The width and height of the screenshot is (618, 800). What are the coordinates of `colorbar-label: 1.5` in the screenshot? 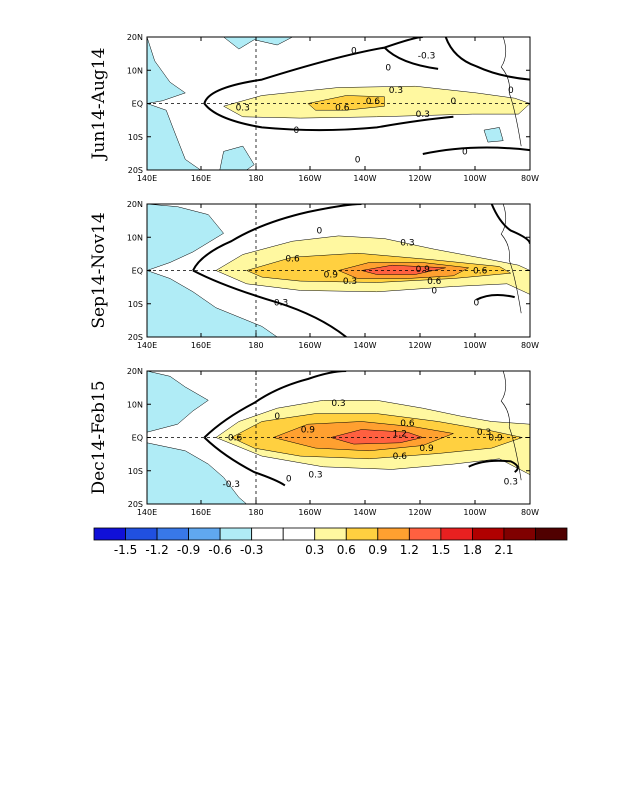 It's located at (440, 550).